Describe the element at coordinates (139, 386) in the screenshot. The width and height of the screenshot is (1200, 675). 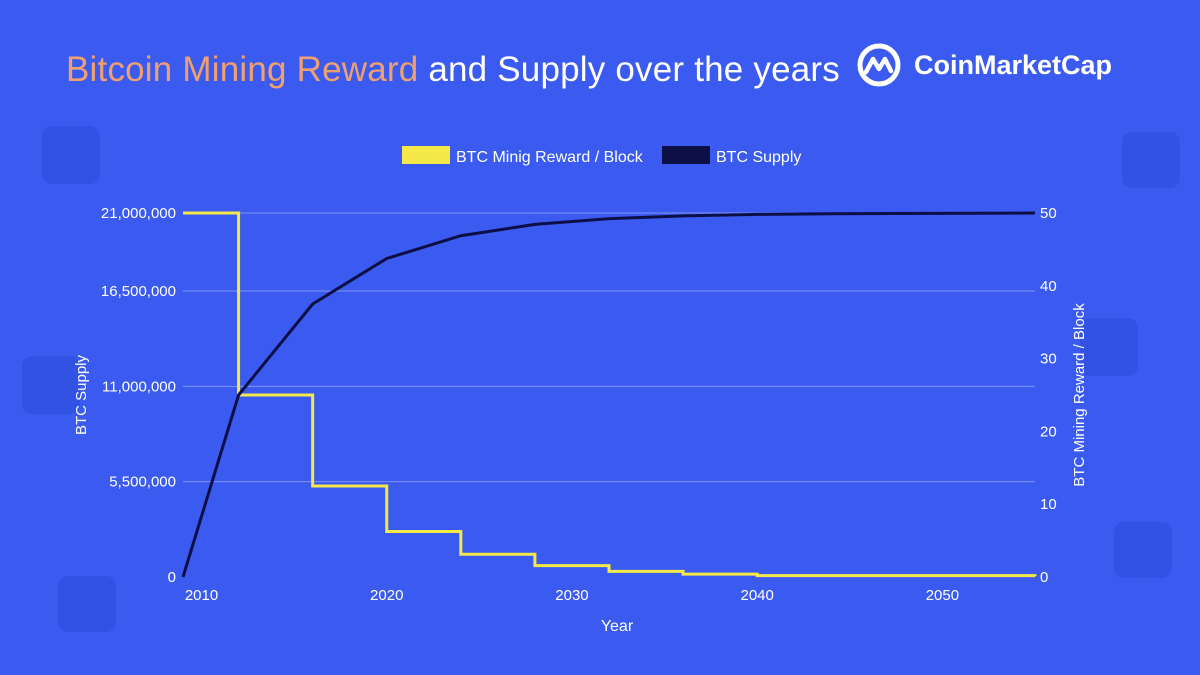
I see `y-left-tick-label: 11,000,000` at that location.